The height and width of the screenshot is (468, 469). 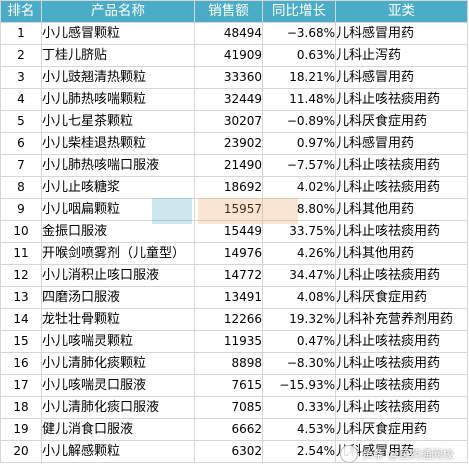 I want to click on cell-product-name: 小儿咽扁颗粒, so click(x=118, y=209).